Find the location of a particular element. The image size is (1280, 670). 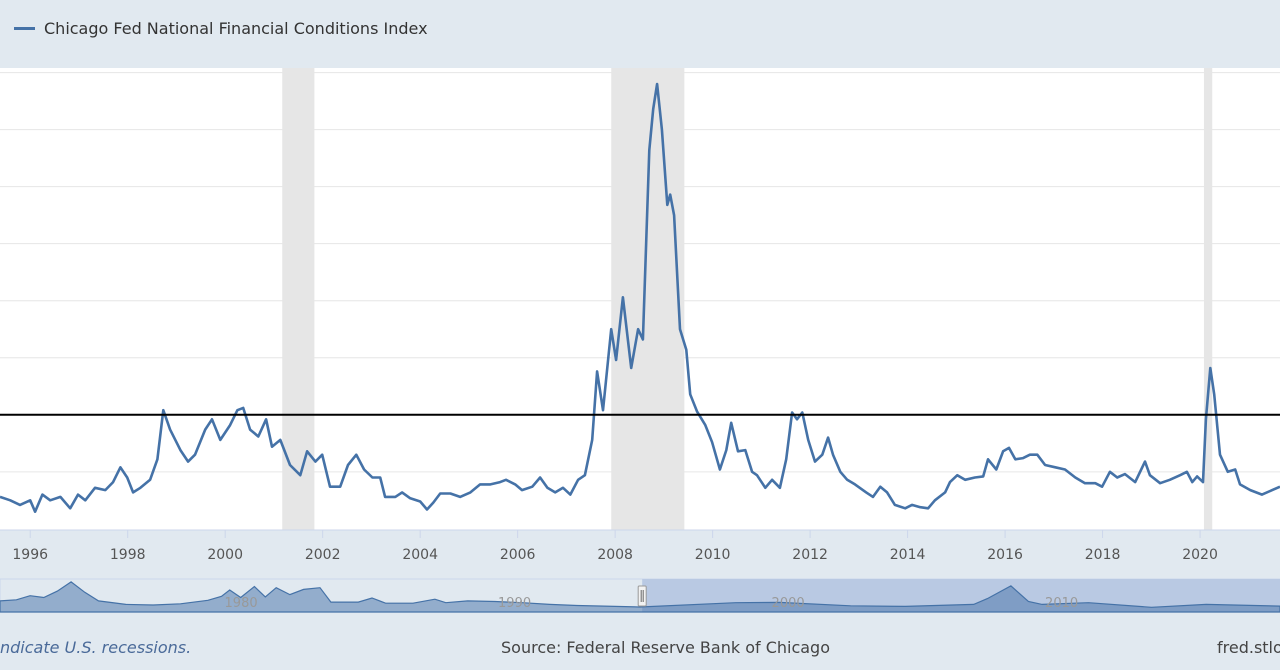

x-tick-label: 2012 is located at coordinates (810, 555).